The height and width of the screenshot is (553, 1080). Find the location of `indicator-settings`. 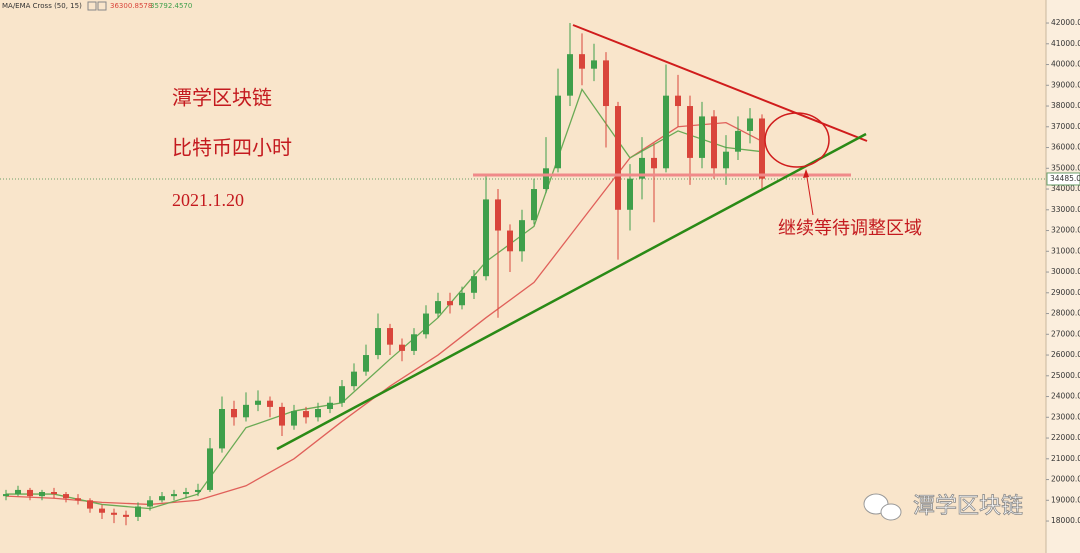

indicator-settings is located at coordinates (102, 6).